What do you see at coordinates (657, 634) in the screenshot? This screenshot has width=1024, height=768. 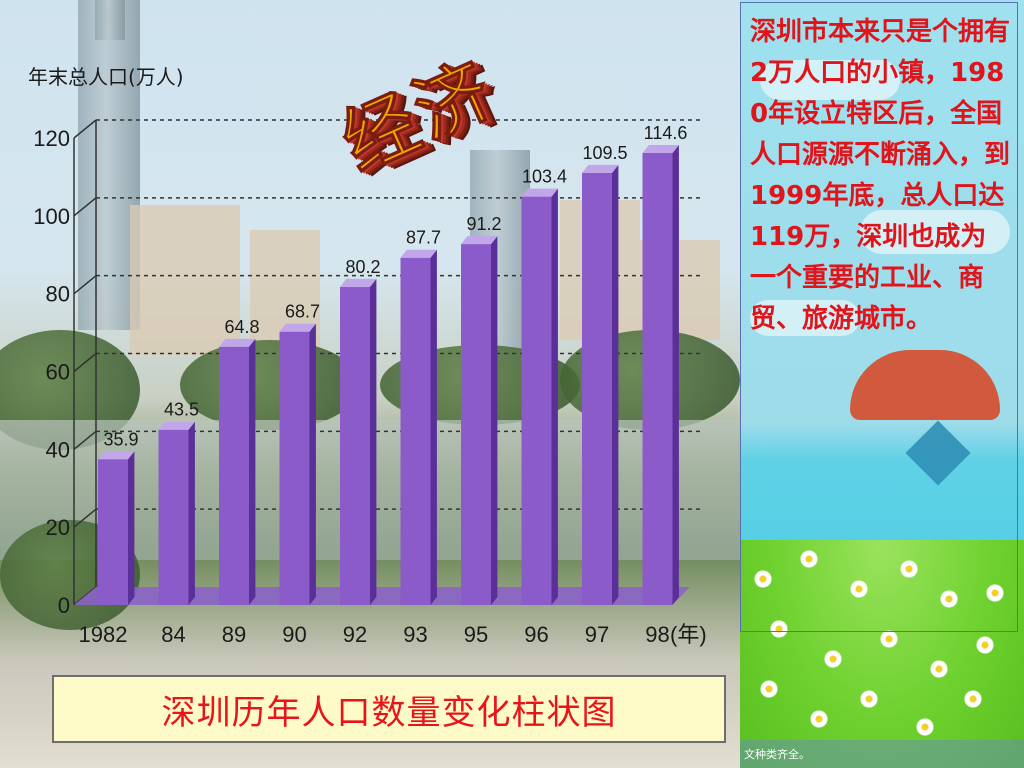 I see `x-category-label: 98` at bounding box center [657, 634].